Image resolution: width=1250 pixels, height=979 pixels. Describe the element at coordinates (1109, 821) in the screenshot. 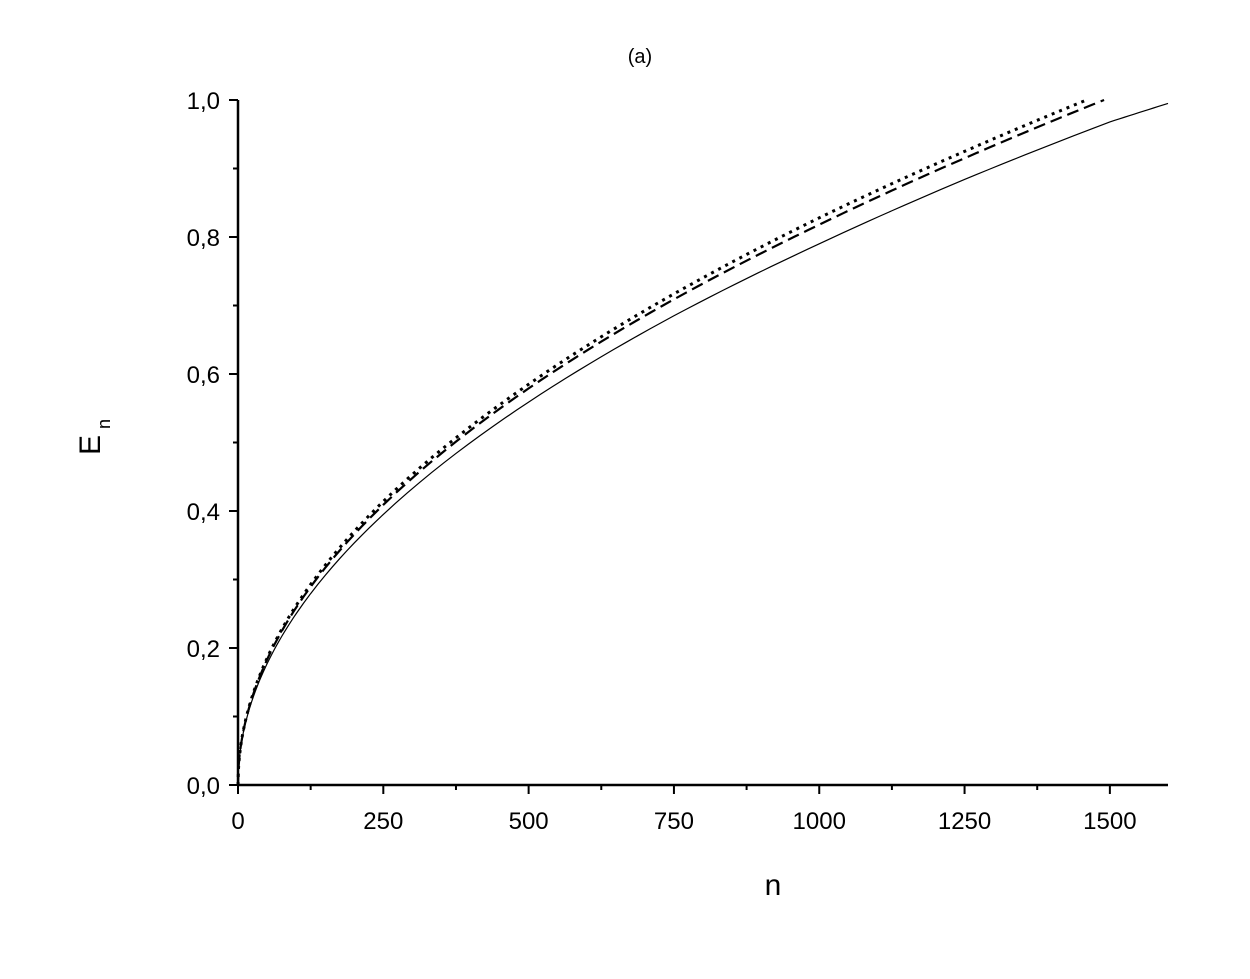

I see `x-tick-label: 1500` at that location.